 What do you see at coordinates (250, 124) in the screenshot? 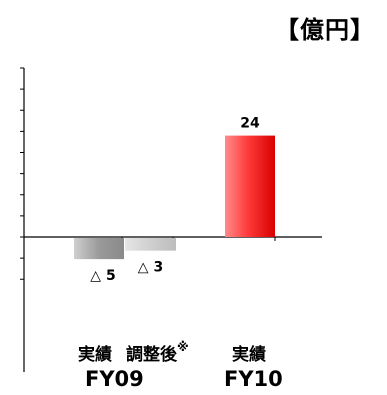
I see `data-label-fy10-actual: 24` at bounding box center [250, 124].